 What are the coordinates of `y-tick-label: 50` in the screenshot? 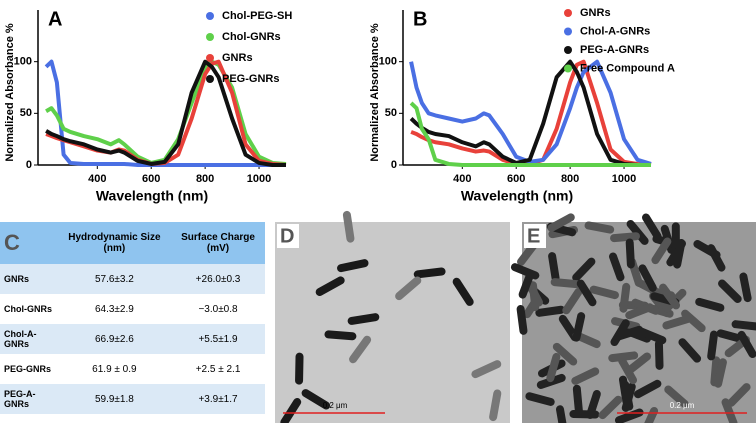 It's located at (26, 113).